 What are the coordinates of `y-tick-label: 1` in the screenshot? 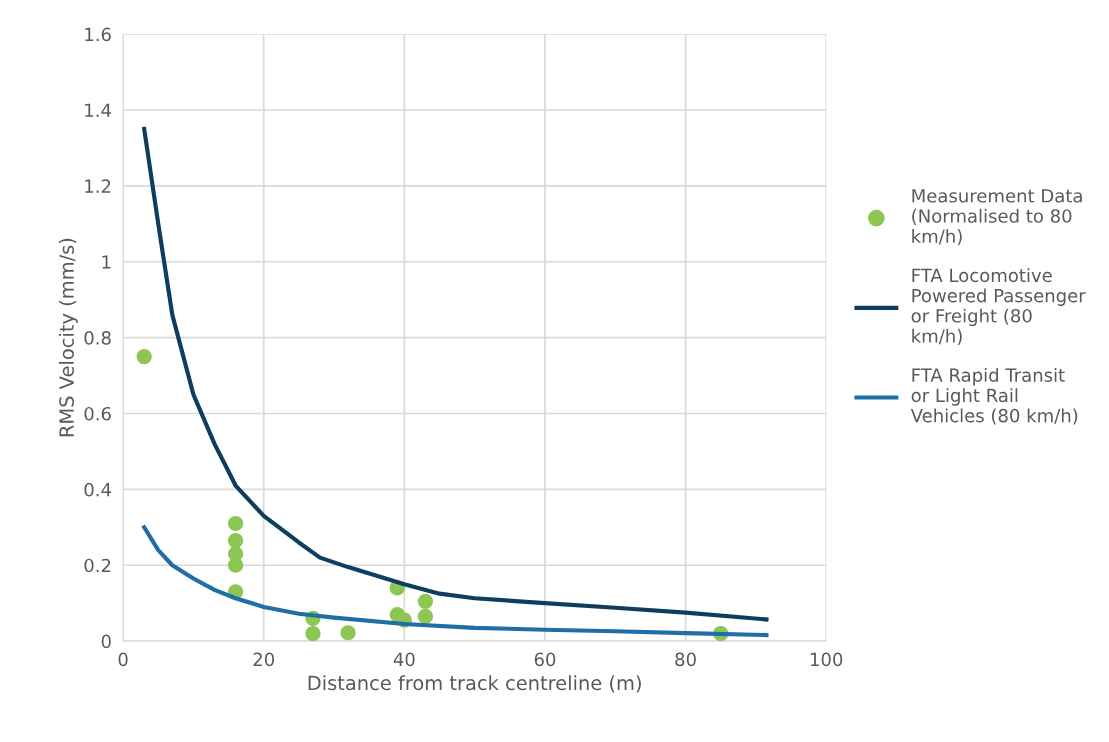 It's located at (106, 262).